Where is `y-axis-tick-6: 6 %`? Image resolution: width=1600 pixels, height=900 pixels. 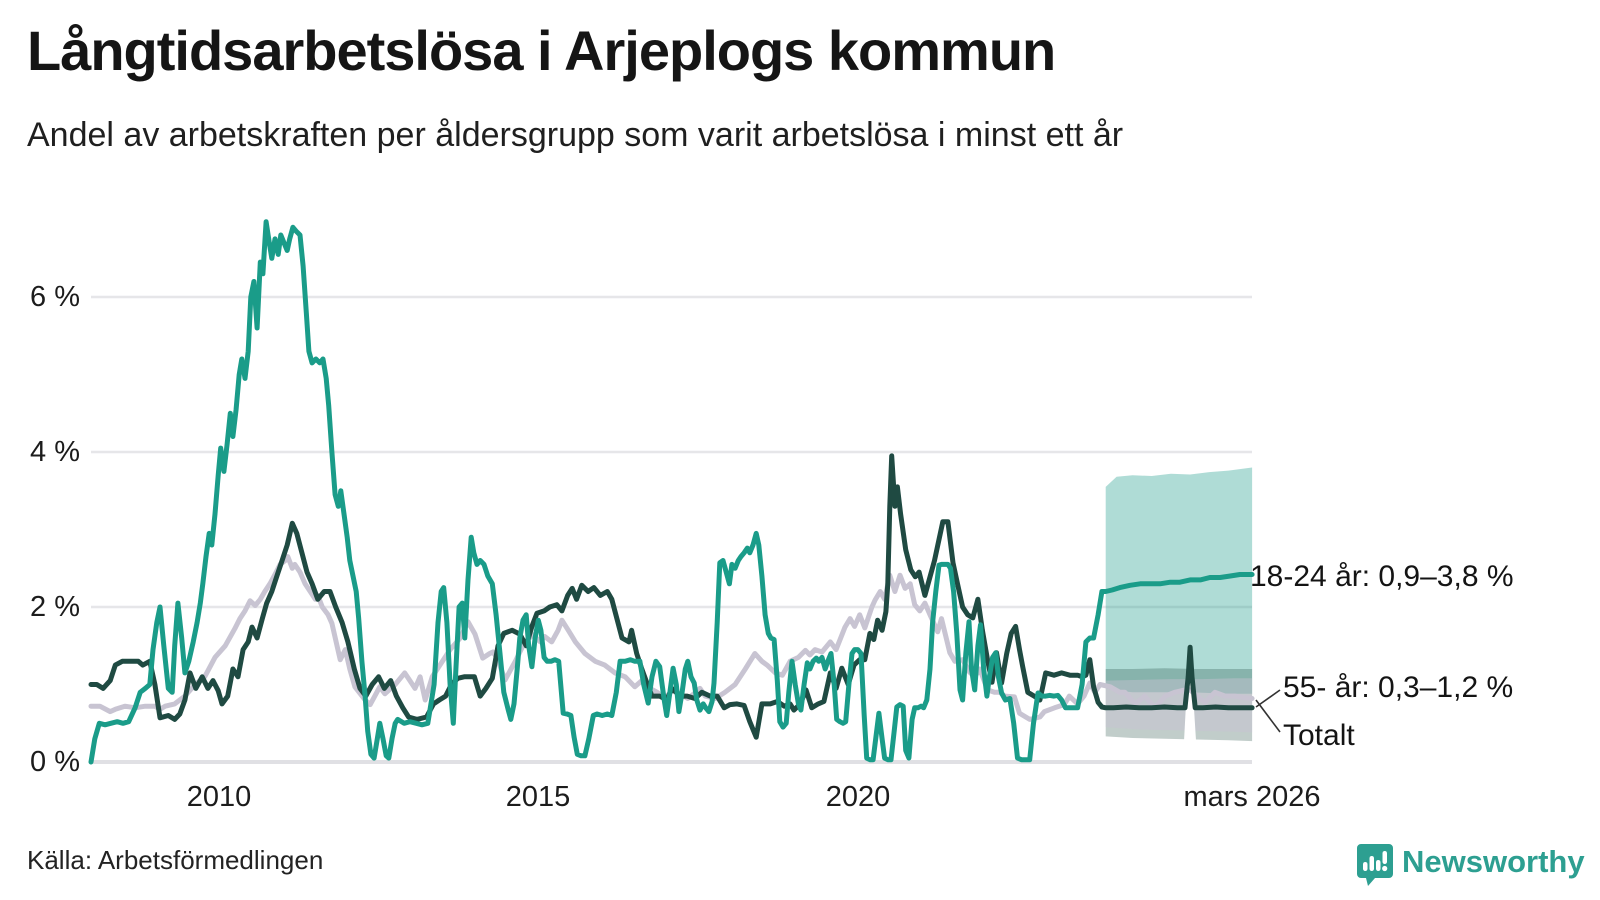
y-axis-tick-6: 6 % is located at coordinates (55, 297).